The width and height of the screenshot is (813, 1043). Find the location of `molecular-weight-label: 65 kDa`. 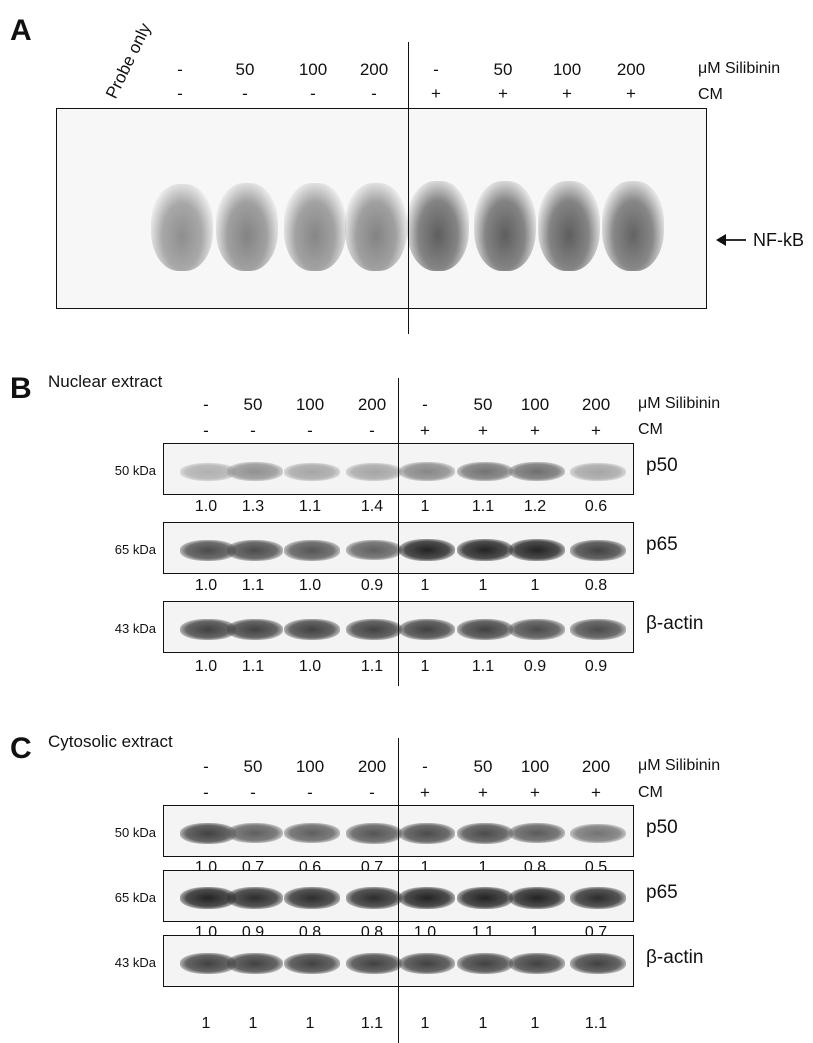

molecular-weight-label: 65 kDa is located at coordinates (135, 549).